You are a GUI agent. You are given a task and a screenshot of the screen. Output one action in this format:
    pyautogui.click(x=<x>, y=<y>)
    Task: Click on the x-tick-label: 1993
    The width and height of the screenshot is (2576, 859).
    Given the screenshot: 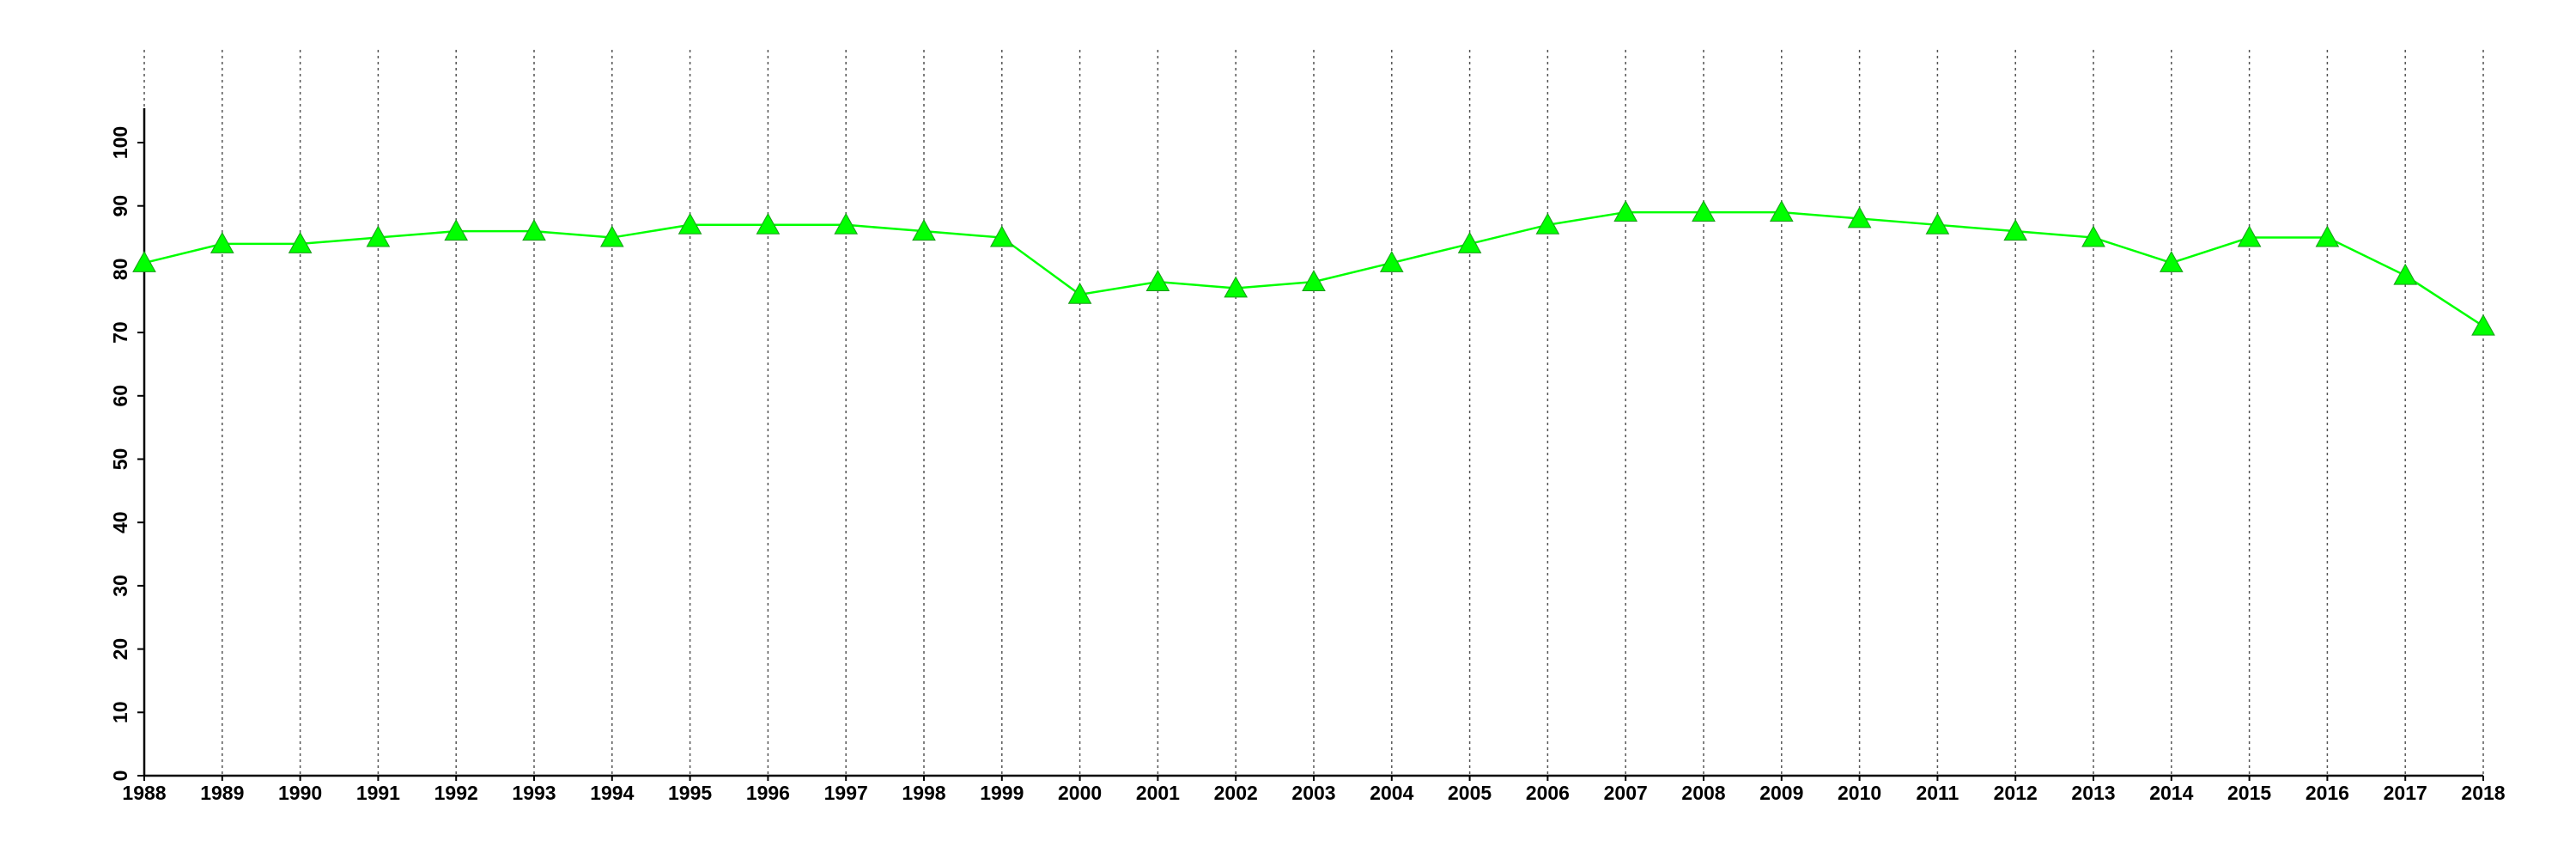 What is the action you would take?
    pyautogui.click(x=534, y=793)
    